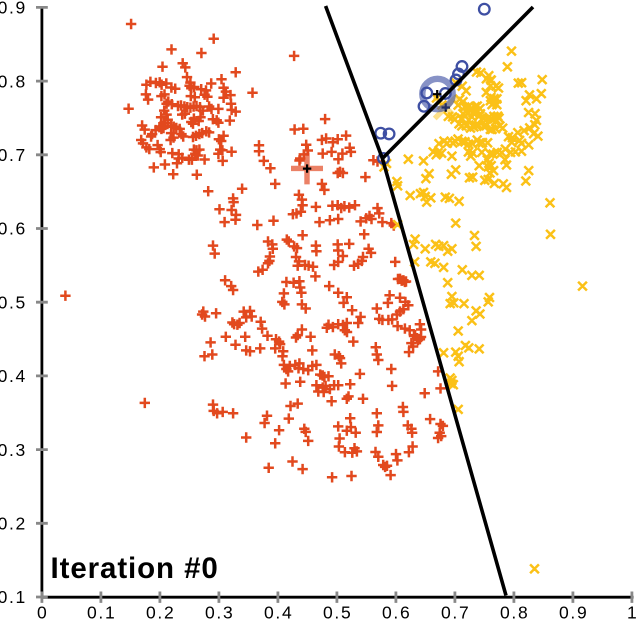 This screenshot has width=637, height=624. What do you see at coordinates (42, 610) in the screenshot?
I see `svg-text: 0` at bounding box center [42, 610].